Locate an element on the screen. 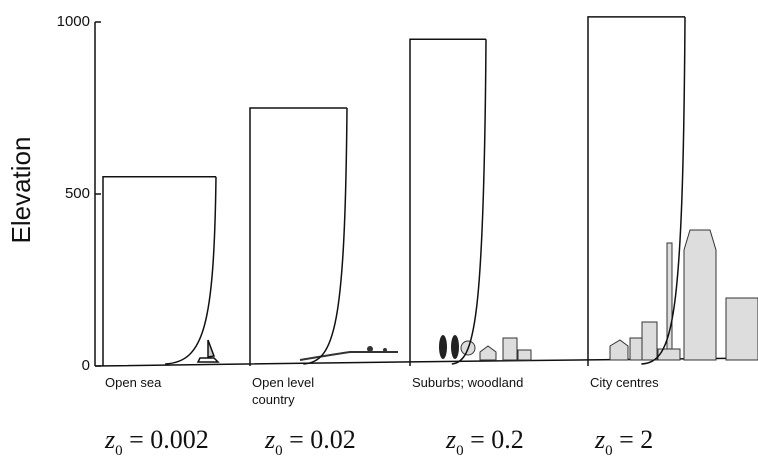 The height and width of the screenshot is (462, 758). panel-label: Open level is located at coordinates (283, 382).